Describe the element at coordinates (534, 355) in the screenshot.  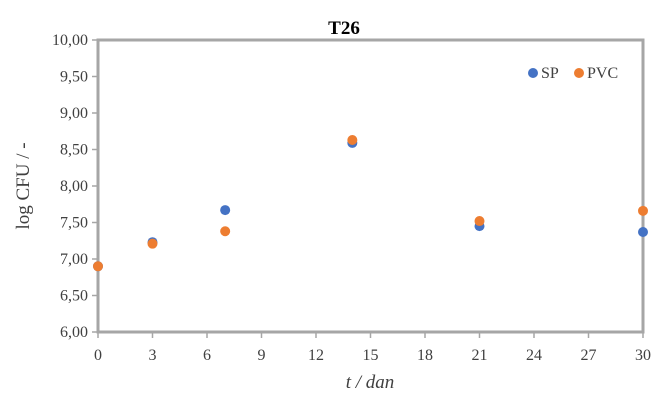
I see `x-tick-label: 24` at that location.